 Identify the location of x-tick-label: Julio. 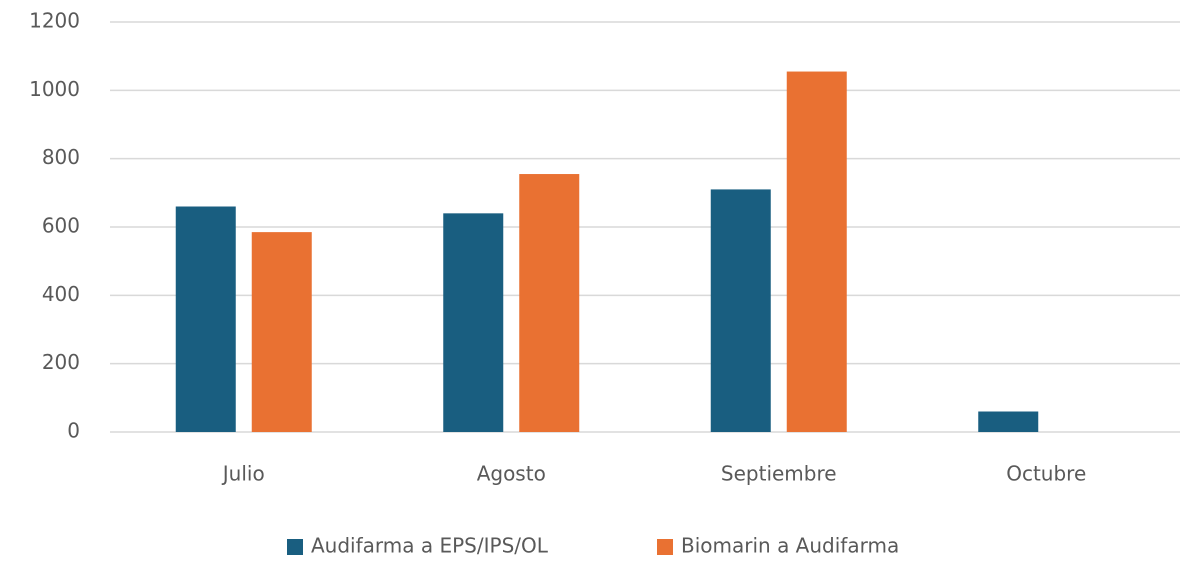
(243, 474).